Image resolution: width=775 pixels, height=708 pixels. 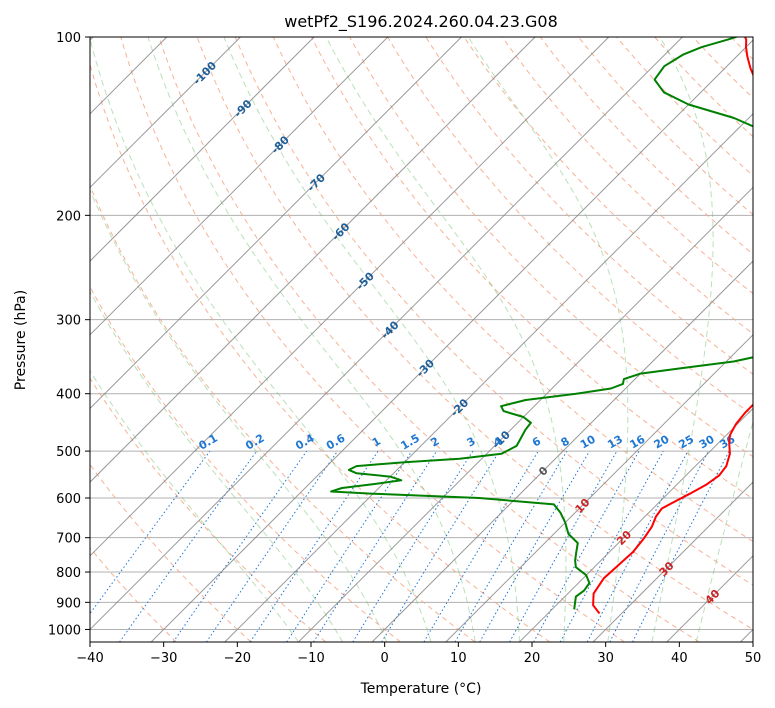 I want to click on x-tick-label: −40, so click(x=89, y=658).